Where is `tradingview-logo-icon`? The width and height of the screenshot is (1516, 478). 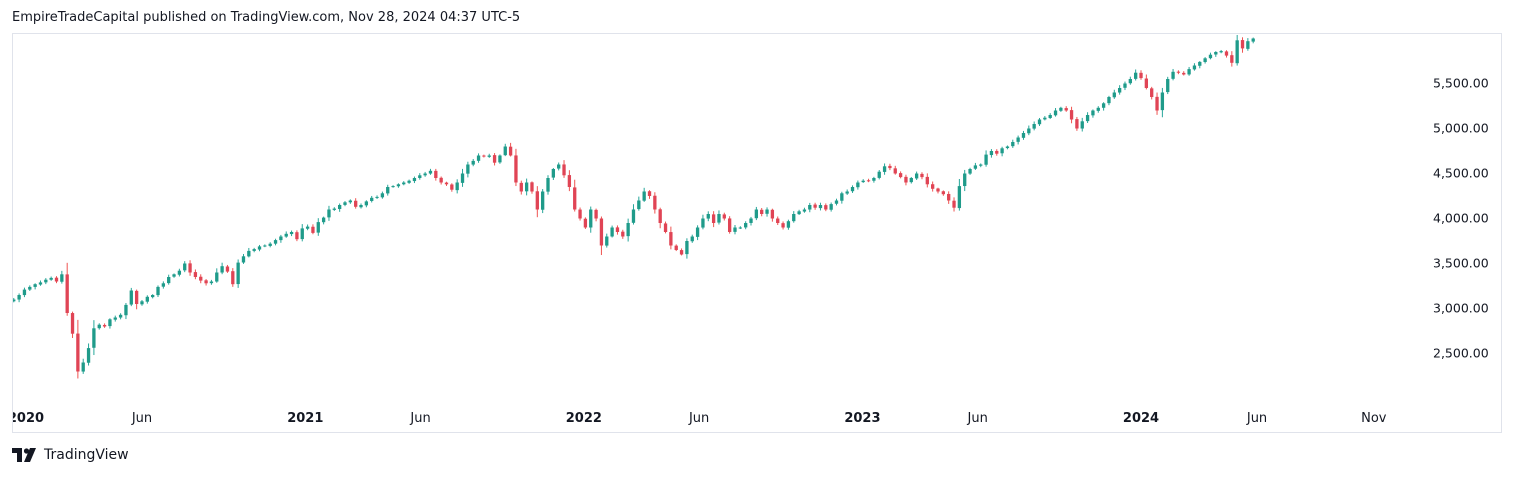 tradingview-logo-icon is located at coordinates (25, 455).